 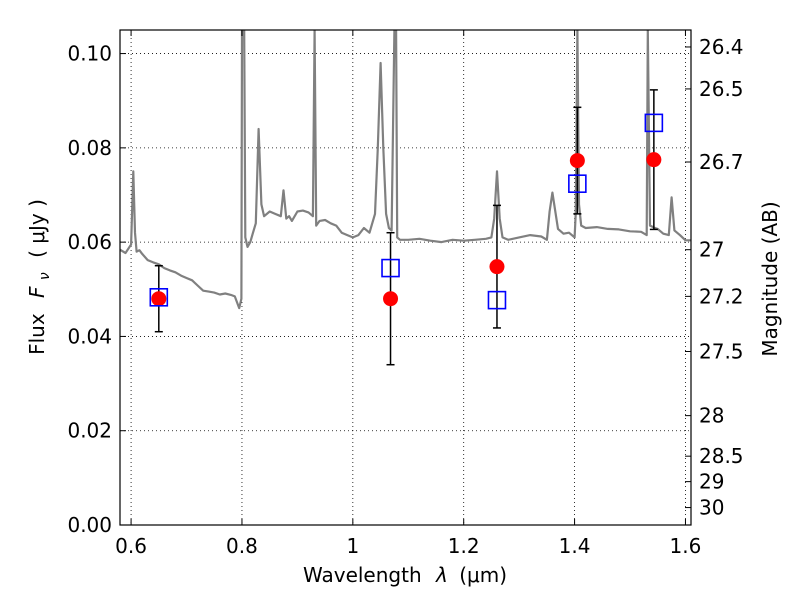 What do you see at coordinates (352, 546) in the screenshot?
I see `x-tick-label: 1` at bounding box center [352, 546].